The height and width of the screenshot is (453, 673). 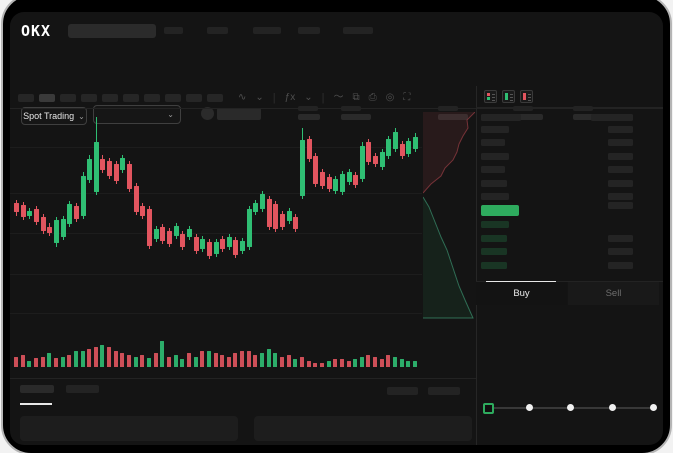 I want to click on depth-line, so click(x=448, y=257).